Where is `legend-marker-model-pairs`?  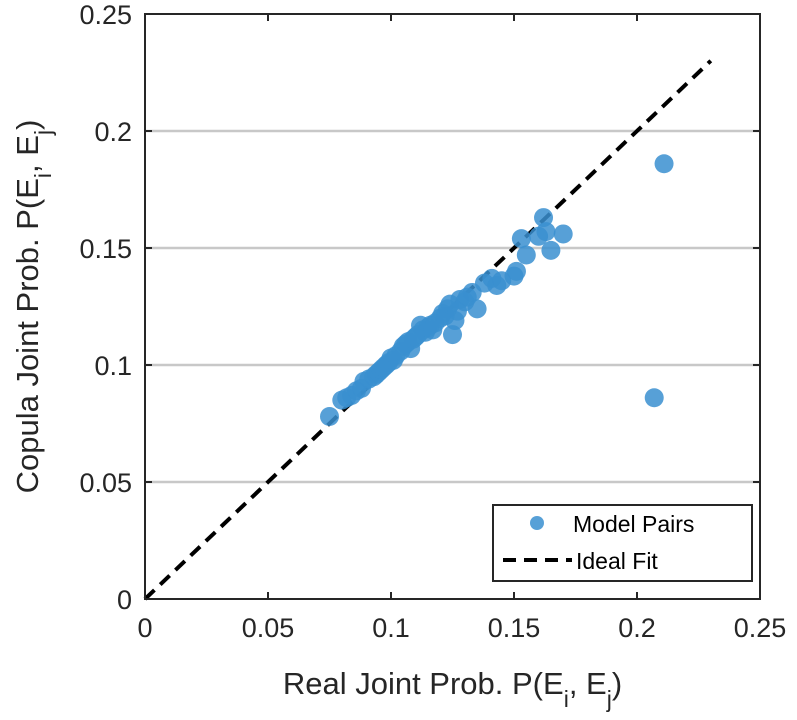 legend-marker-model-pairs is located at coordinates (537, 523).